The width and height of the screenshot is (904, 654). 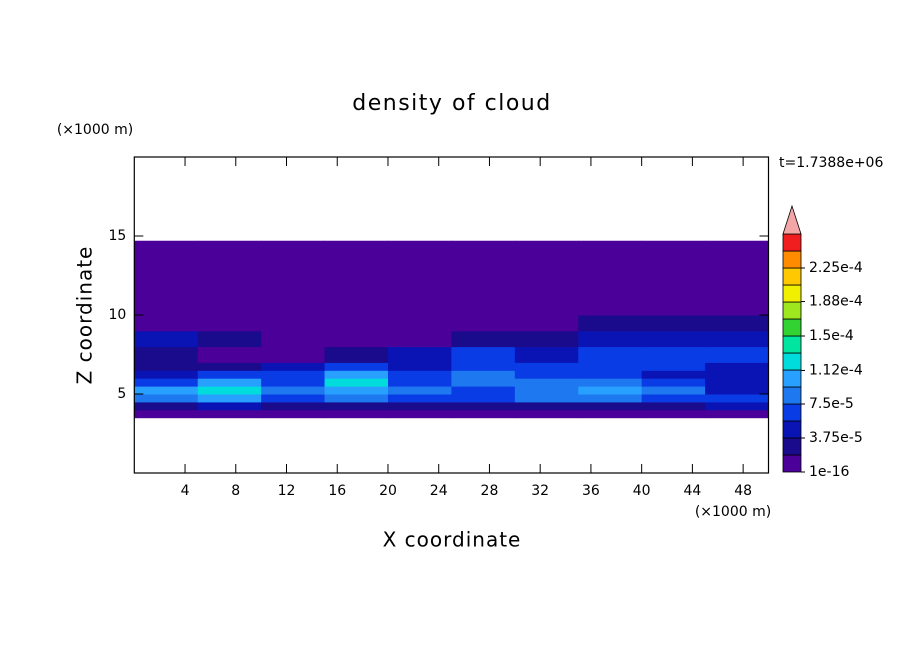 What do you see at coordinates (792, 219) in the screenshot?
I see `colorbar-over` at bounding box center [792, 219].